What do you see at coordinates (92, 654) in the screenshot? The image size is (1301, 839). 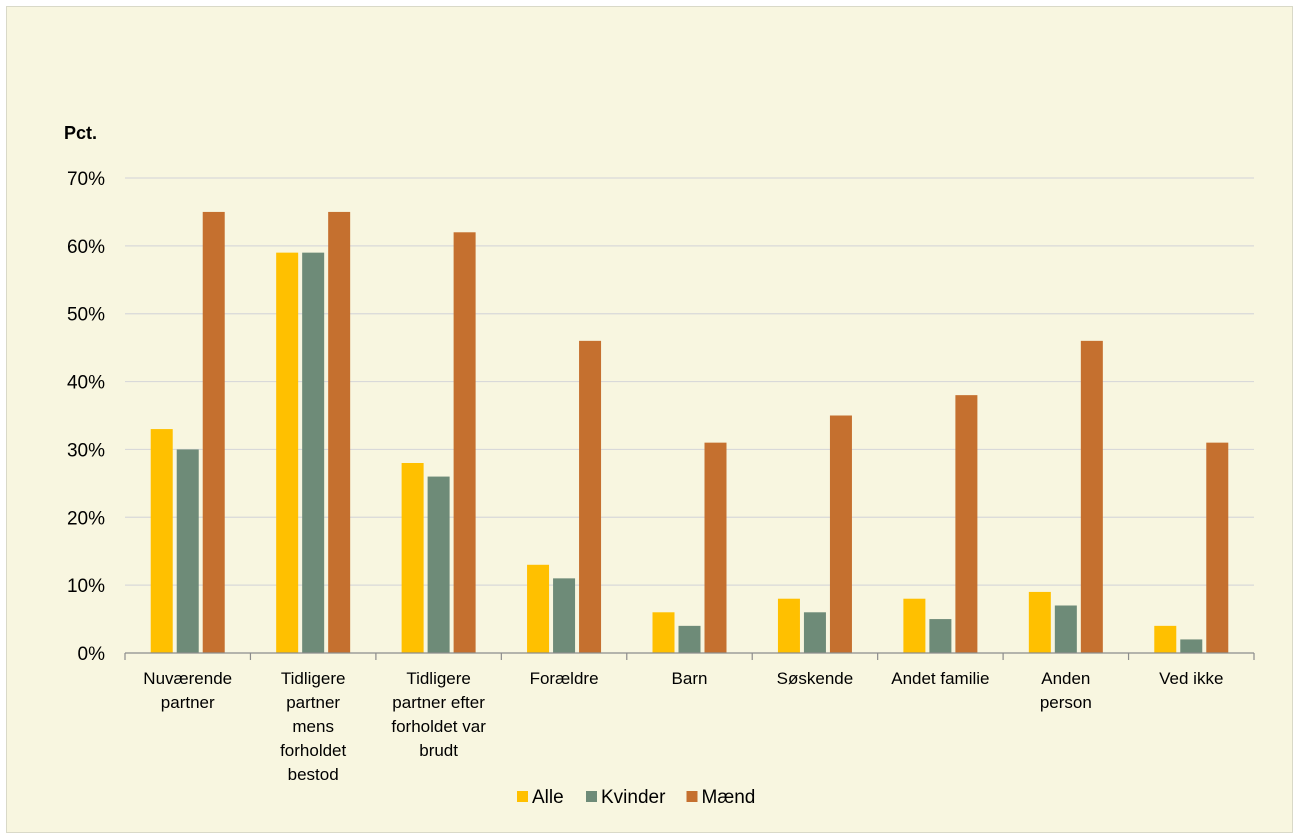 I see `y-tick-label: 0%` at bounding box center [92, 654].